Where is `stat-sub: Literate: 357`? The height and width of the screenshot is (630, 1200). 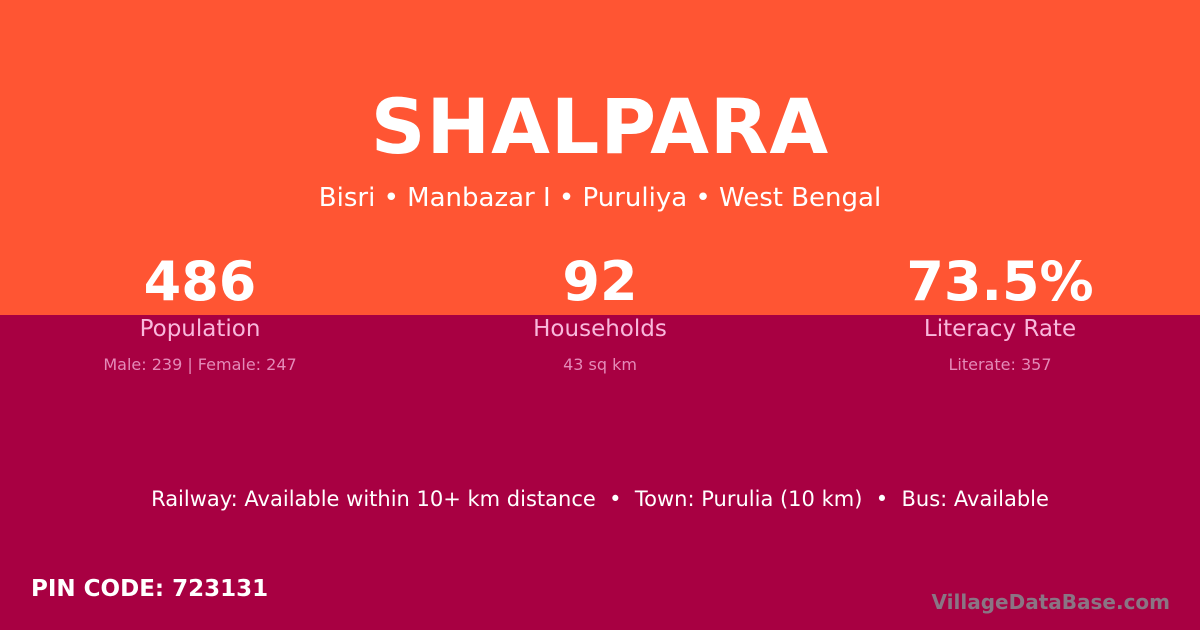 stat-sub: Literate: 357 is located at coordinates (1000, 364).